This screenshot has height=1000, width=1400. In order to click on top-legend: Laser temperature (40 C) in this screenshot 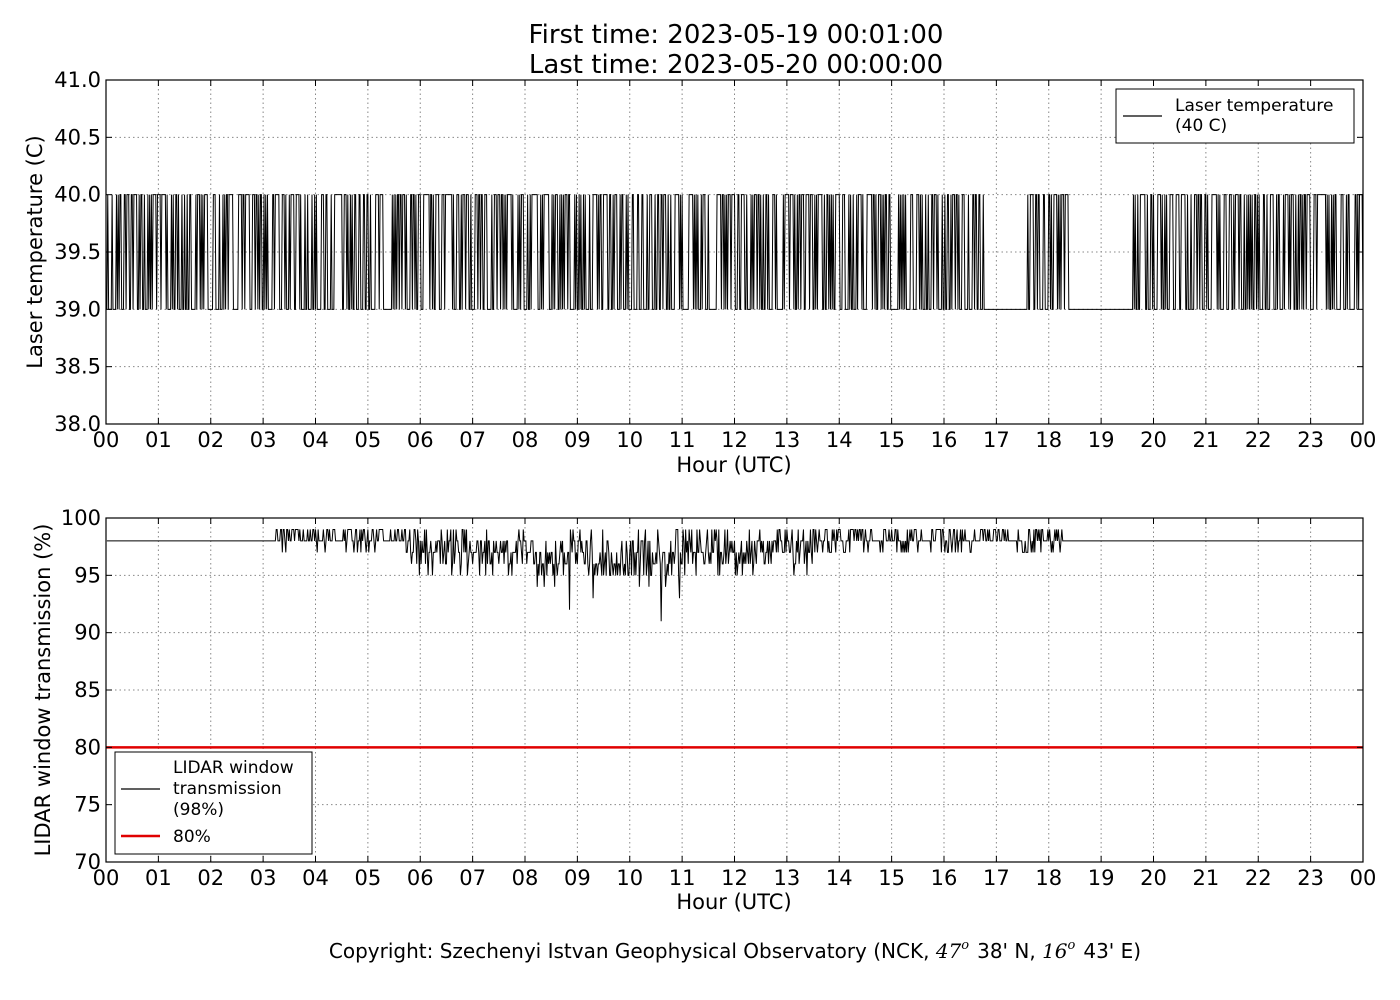, I will do `click(1235, 116)`.